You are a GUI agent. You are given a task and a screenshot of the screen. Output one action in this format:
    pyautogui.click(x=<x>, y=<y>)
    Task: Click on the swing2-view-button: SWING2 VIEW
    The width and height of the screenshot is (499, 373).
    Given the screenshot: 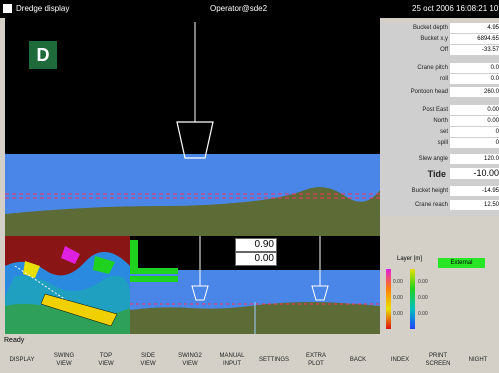 What is the action you would take?
    pyautogui.click(x=190, y=360)
    